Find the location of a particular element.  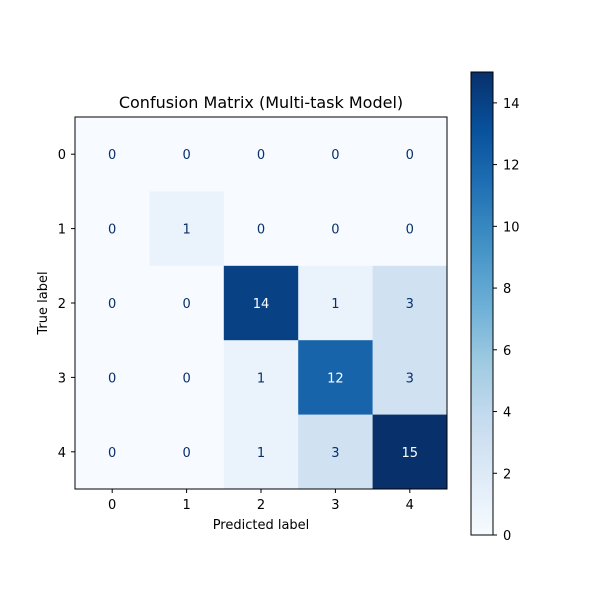

x-tick-label: 2 is located at coordinates (261, 505).